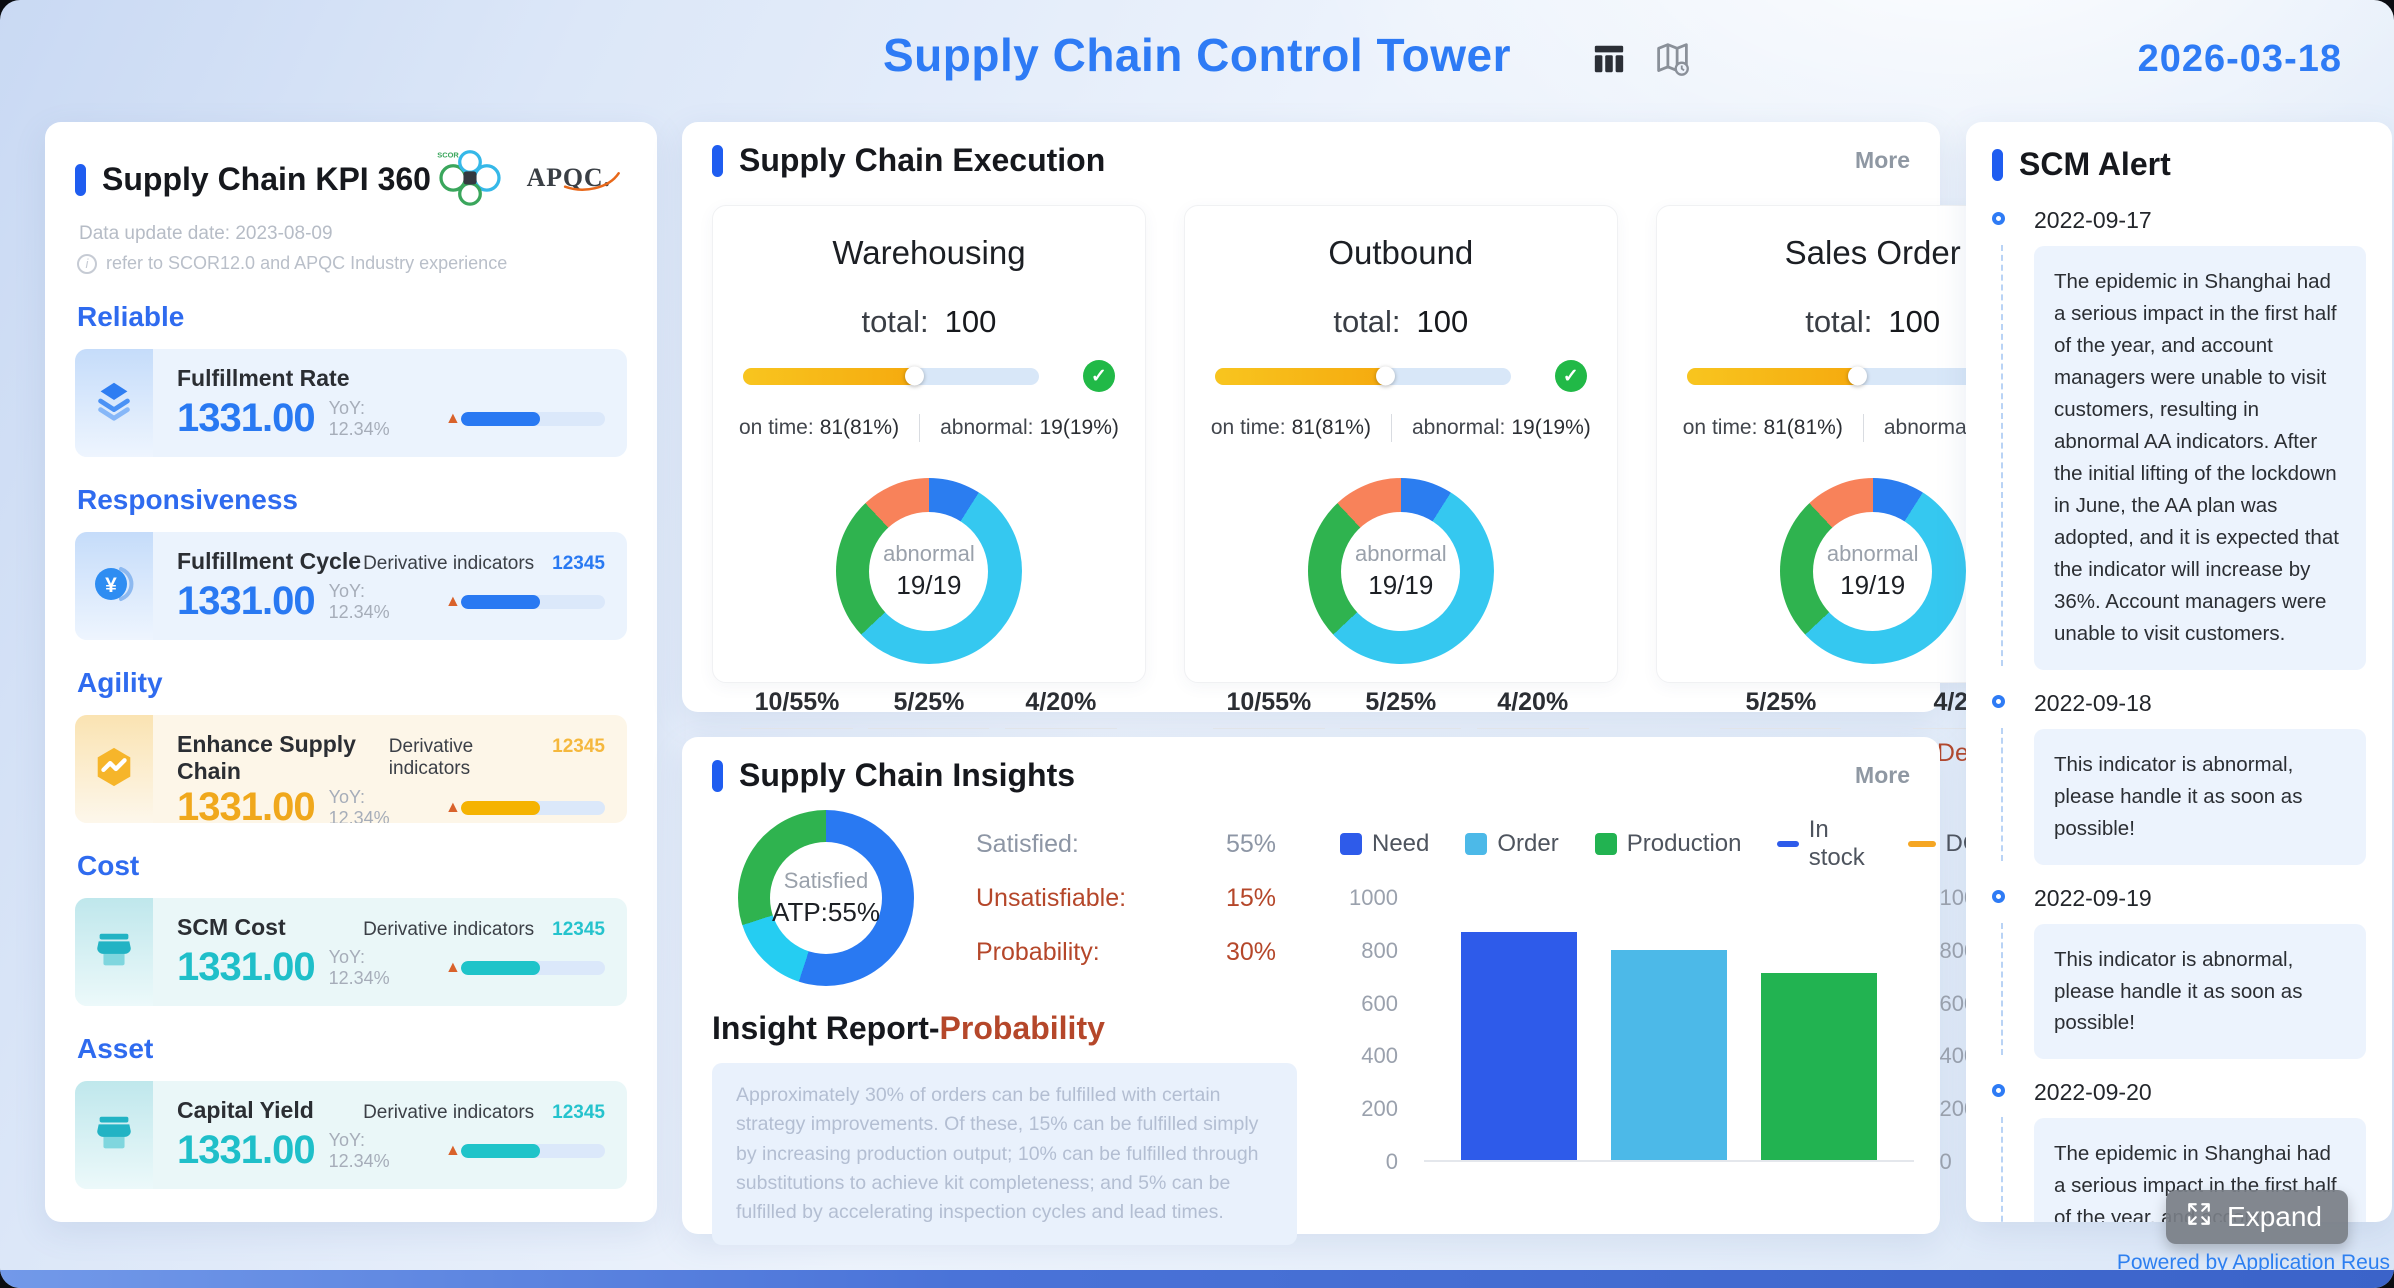 Image resolution: width=2394 pixels, height=1288 pixels. I want to click on stat-probability: Probability: 30%, so click(1126, 951).